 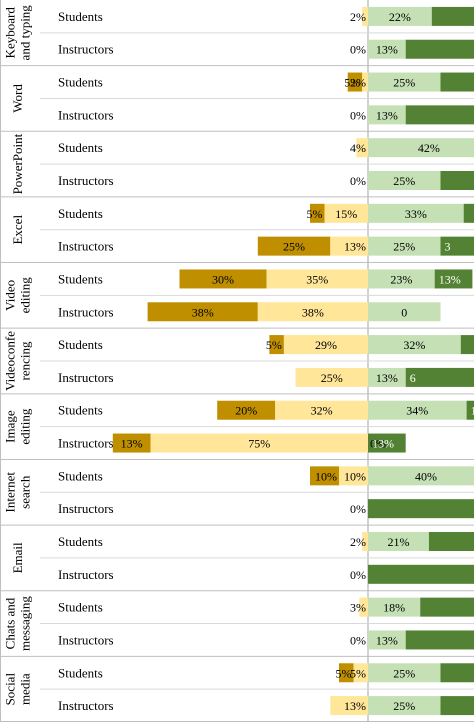 I want to click on category-label-line: rencing, so click(x=25, y=360).